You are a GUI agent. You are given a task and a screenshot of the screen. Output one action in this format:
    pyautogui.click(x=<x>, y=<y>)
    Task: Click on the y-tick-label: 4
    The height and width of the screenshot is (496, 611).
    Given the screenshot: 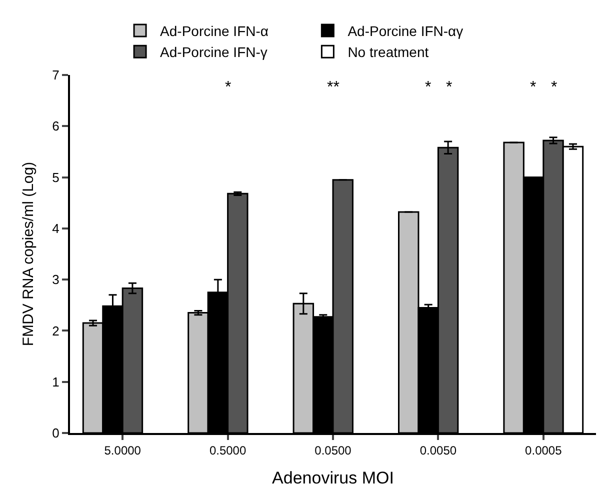 What is the action you would take?
    pyautogui.click(x=56, y=228)
    